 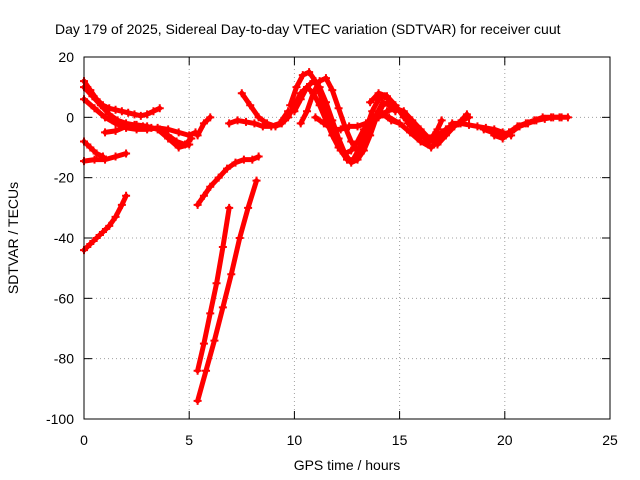 I want to click on x-axis-label: GPS time / hours, so click(x=347, y=465).